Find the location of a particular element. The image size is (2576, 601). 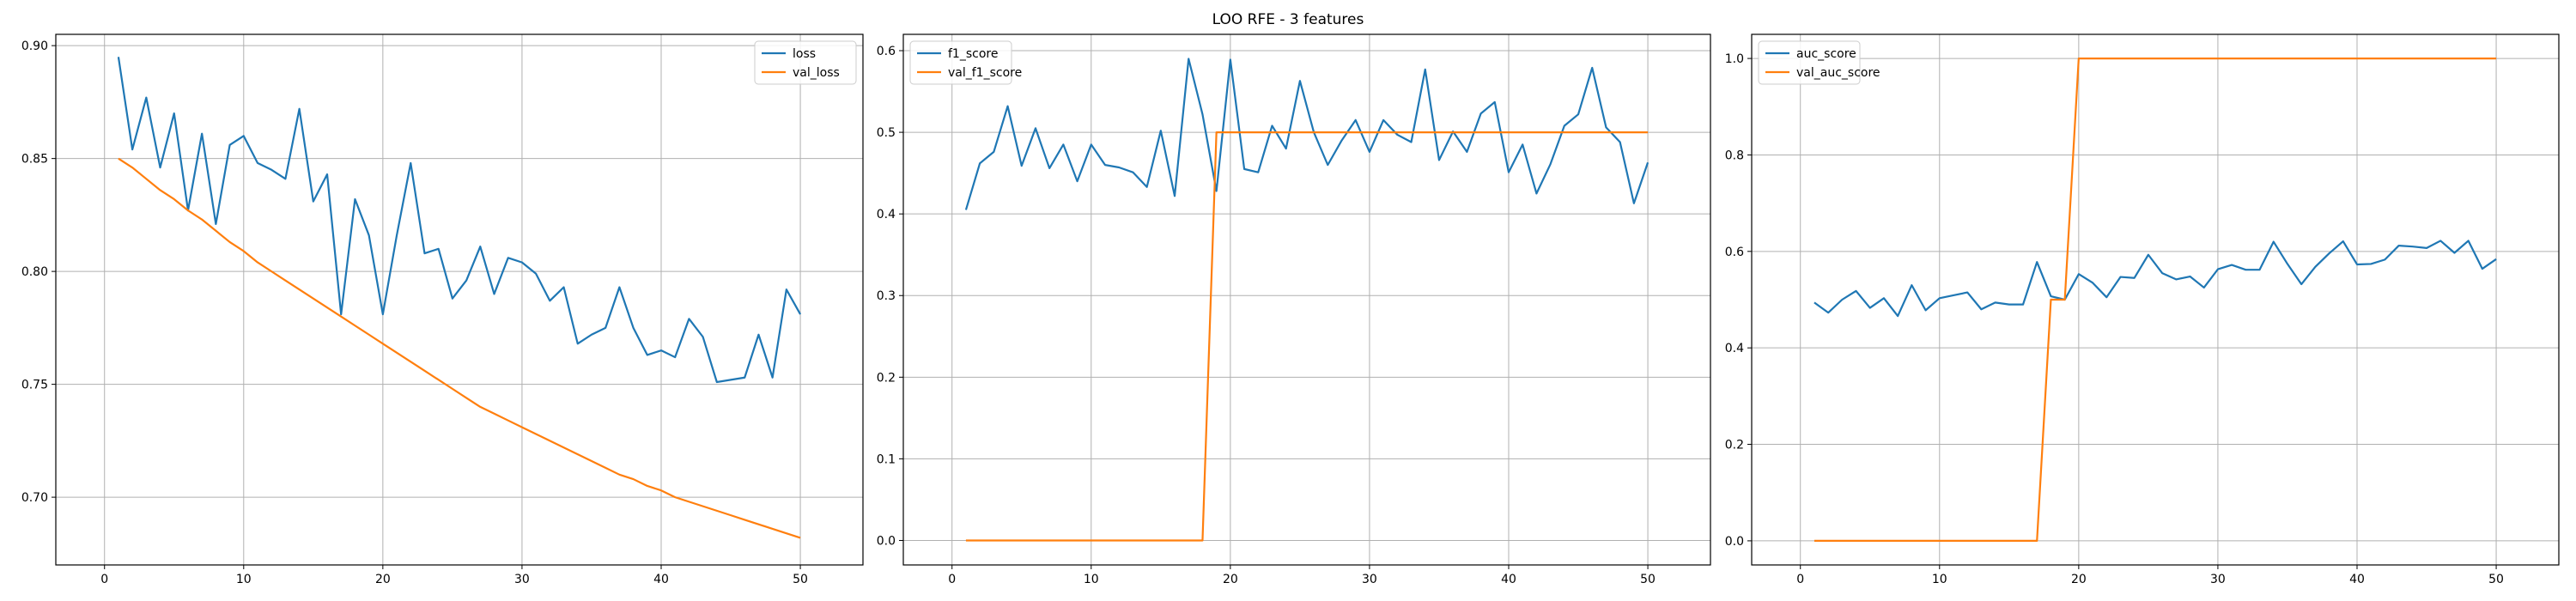

y-tick-label: 0.85 is located at coordinates (34, 160).